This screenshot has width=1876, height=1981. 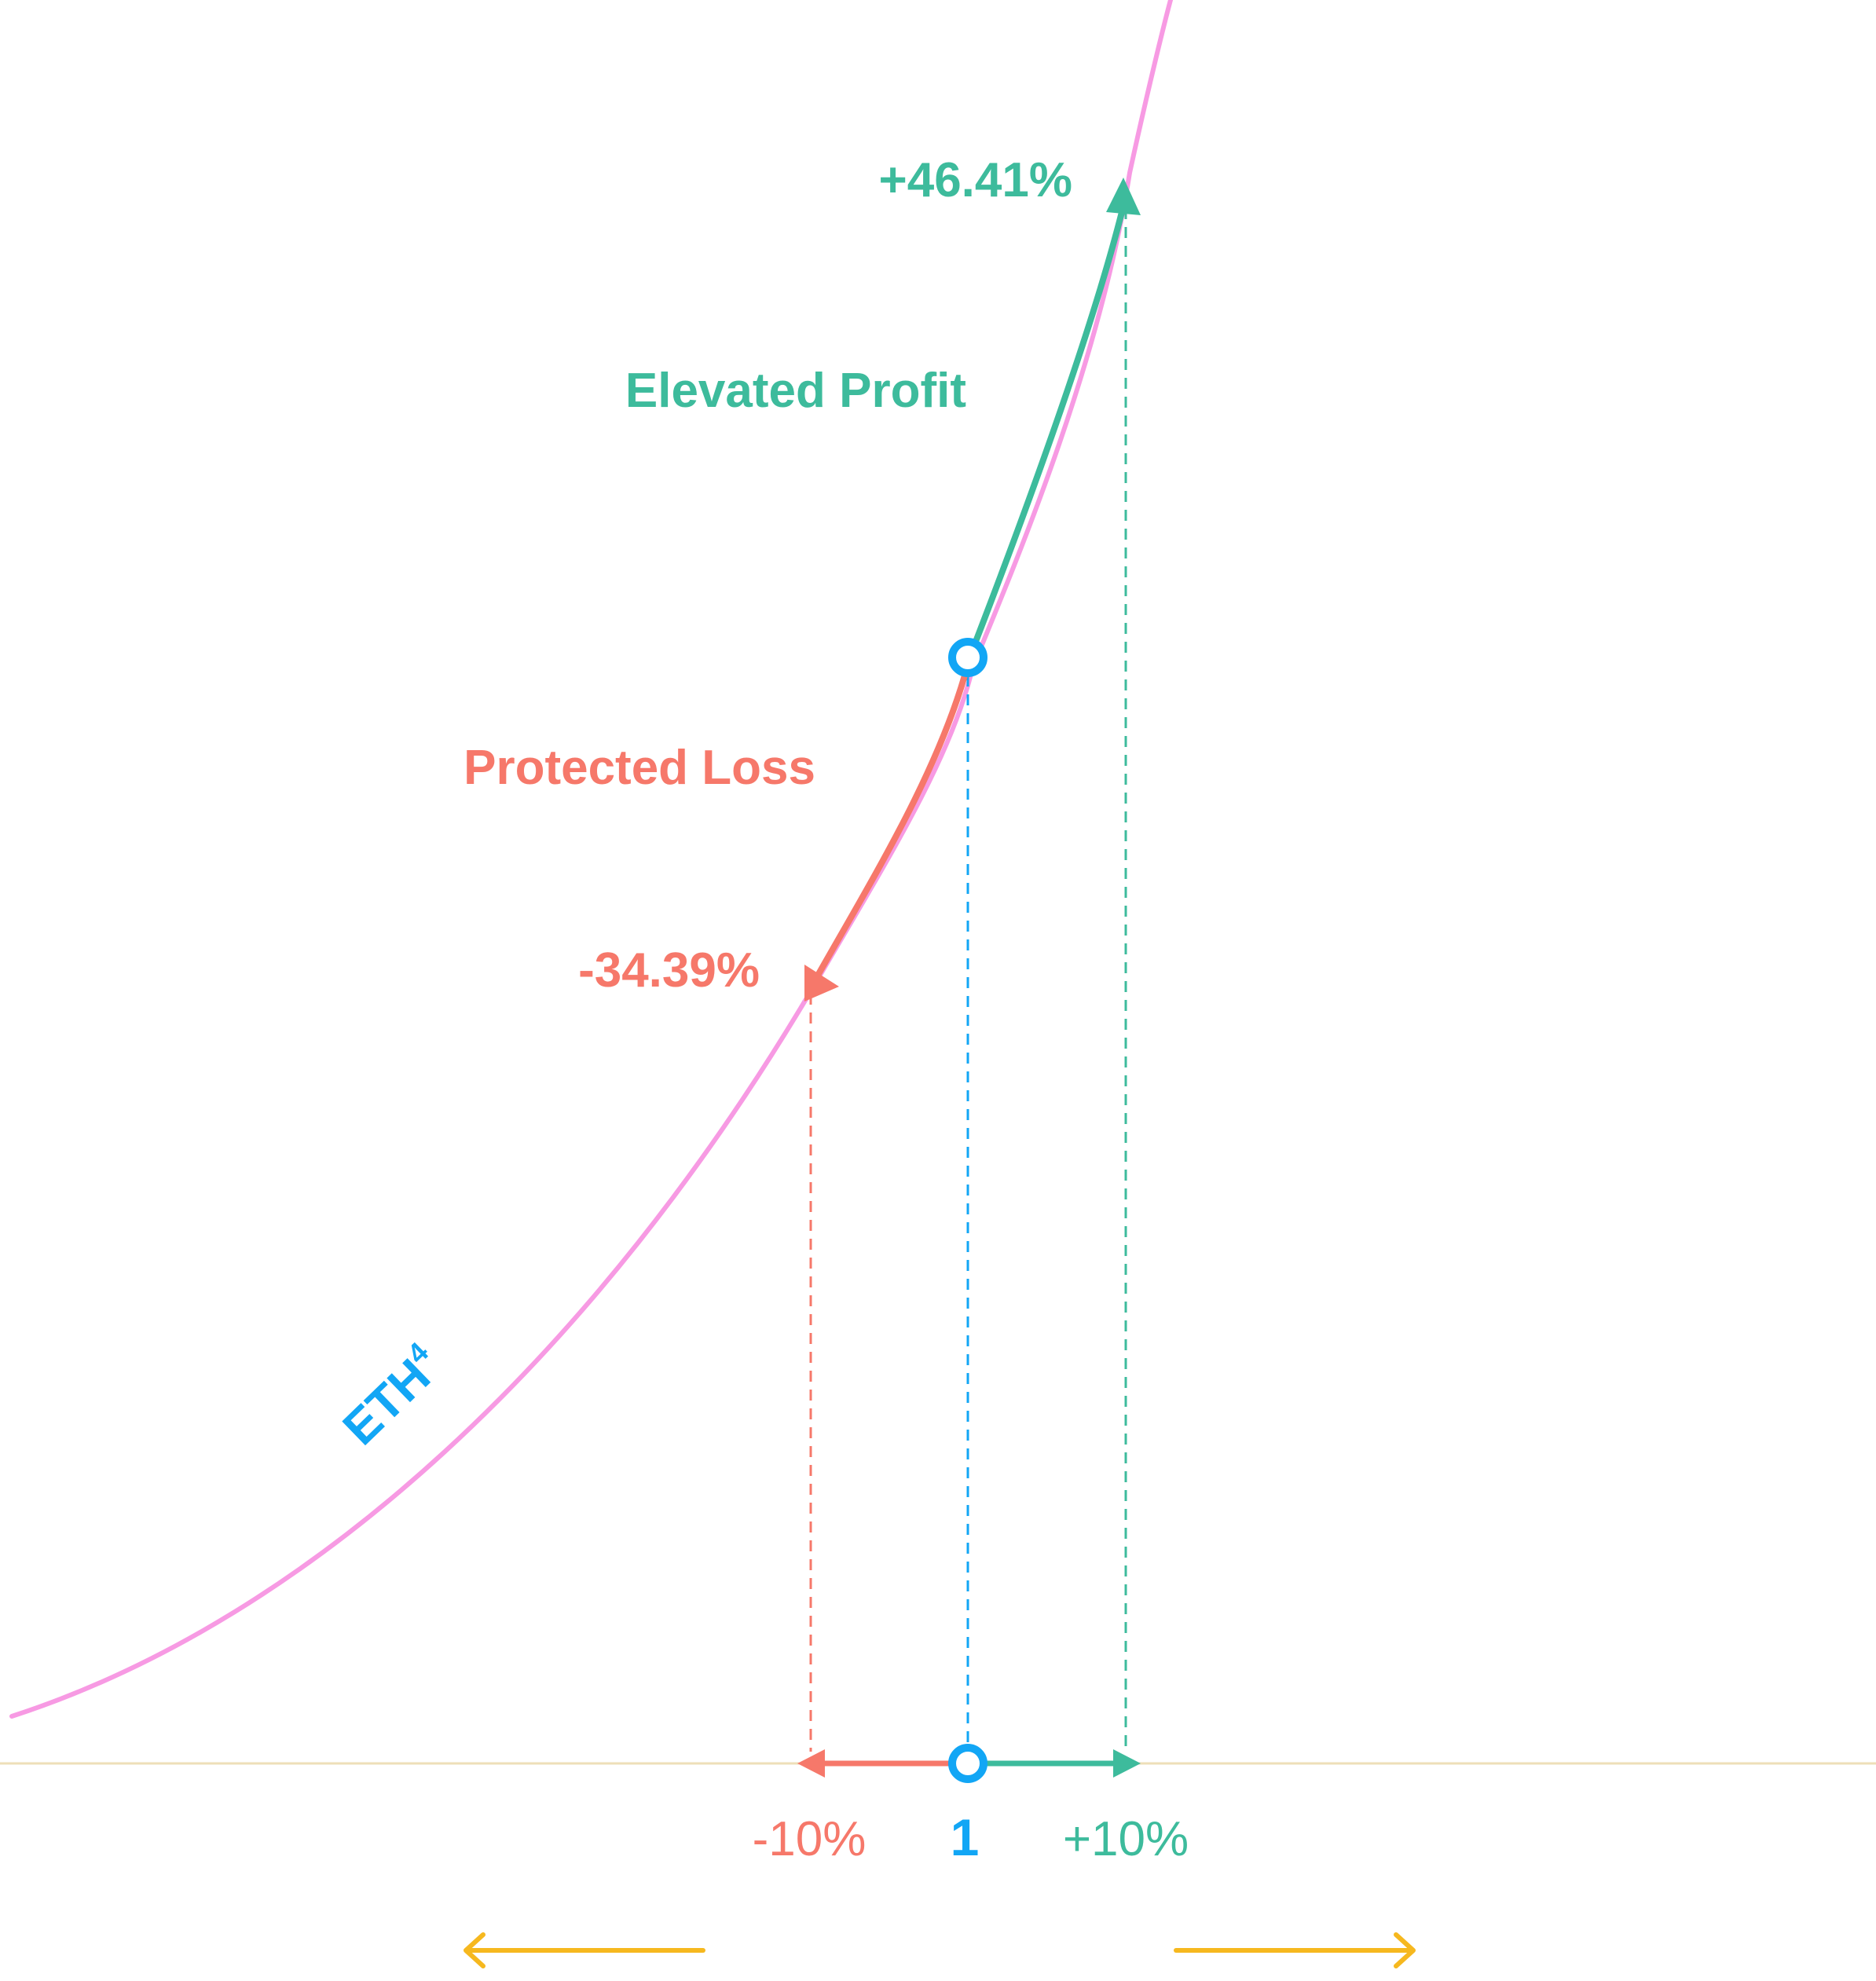 I want to click on axis-profit-arrowhead, so click(x=1127, y=1763).